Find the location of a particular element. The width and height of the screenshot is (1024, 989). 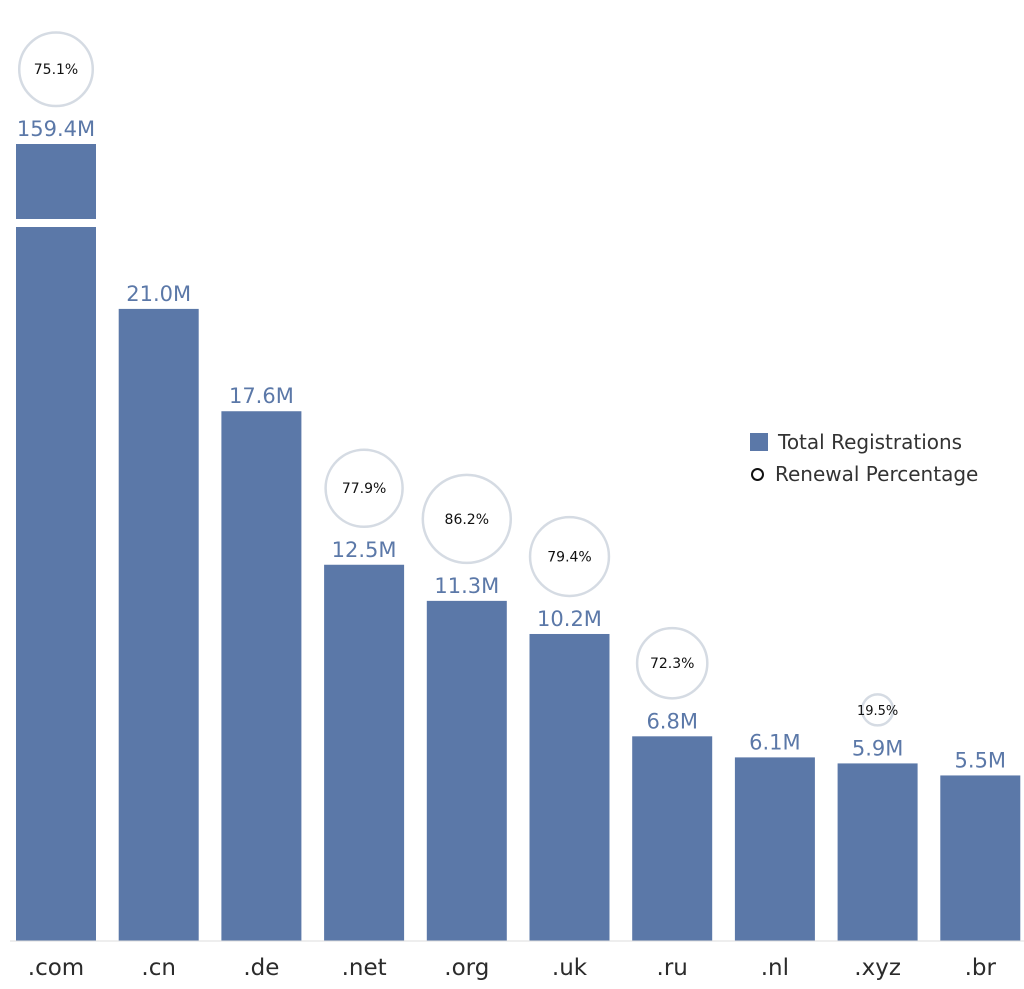

bar-value-label: 12.5M is located at coordinates (364, 550).